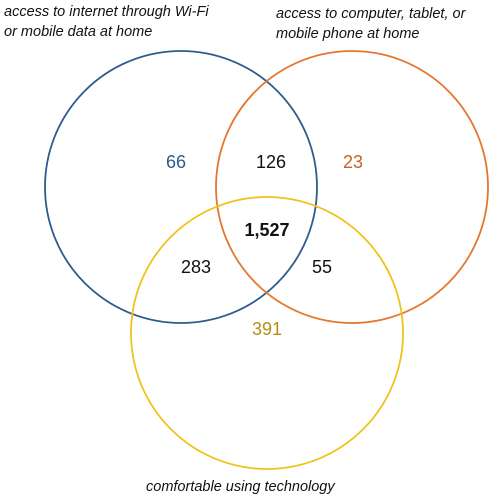 This screenshot has width=500, height=498. What do you see at coordinates (106, 12) in the screenshot?
I see `set-label-internet-access-line-1: access to internet through Wi-Fi` at bounding box center [106, 12].